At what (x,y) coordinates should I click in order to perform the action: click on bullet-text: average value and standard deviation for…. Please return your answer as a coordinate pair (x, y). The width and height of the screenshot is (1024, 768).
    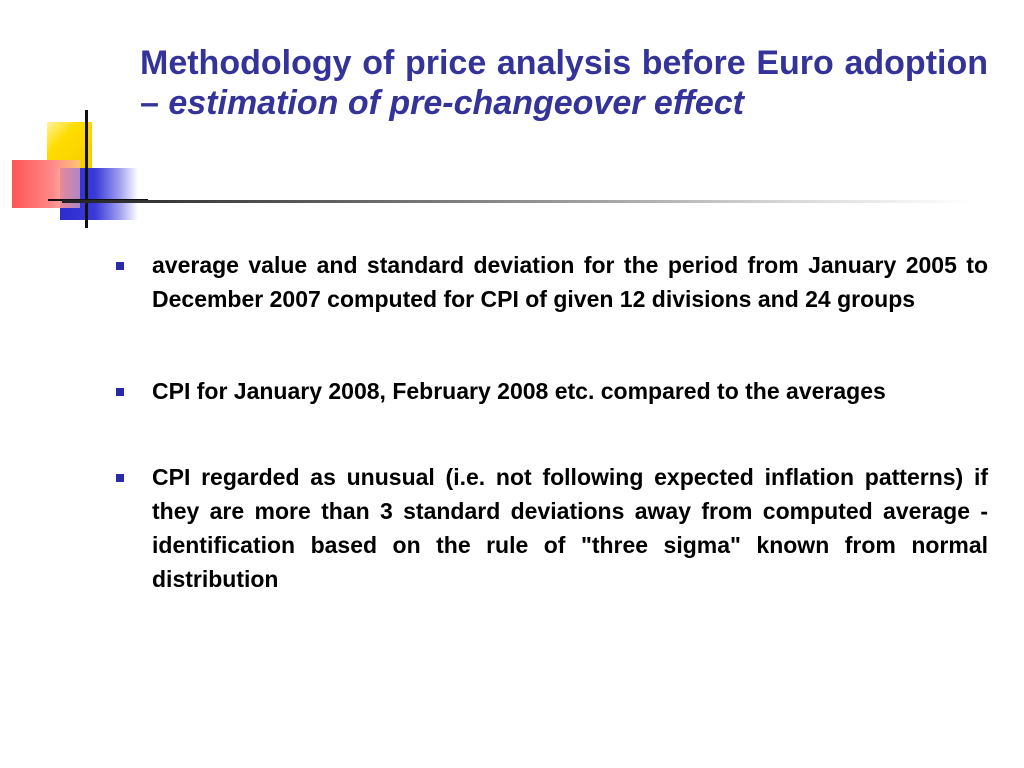
    Looking at the image, I should click on (570, 282).